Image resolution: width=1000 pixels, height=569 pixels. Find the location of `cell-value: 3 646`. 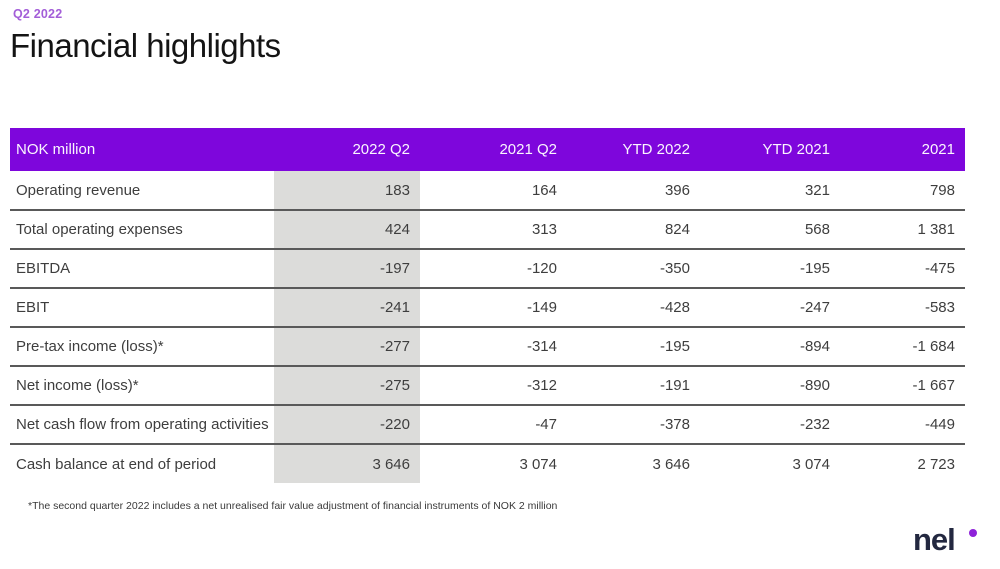

cell-value: 3 646 is located at coordinates (633, 463).